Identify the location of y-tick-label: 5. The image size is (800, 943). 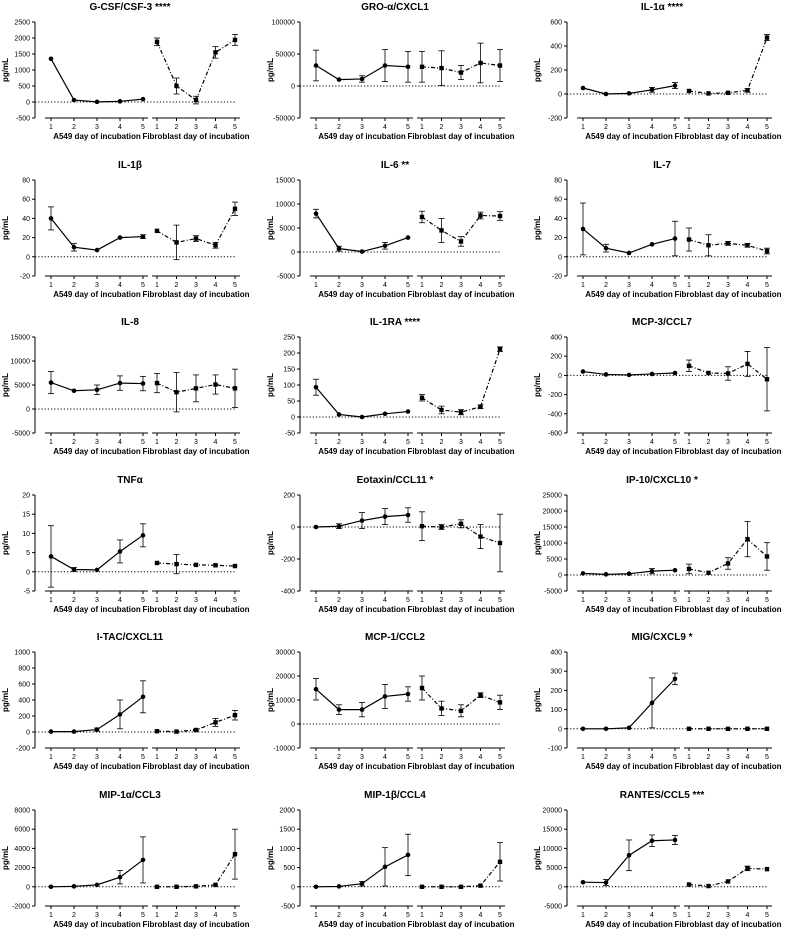
(28, 553).